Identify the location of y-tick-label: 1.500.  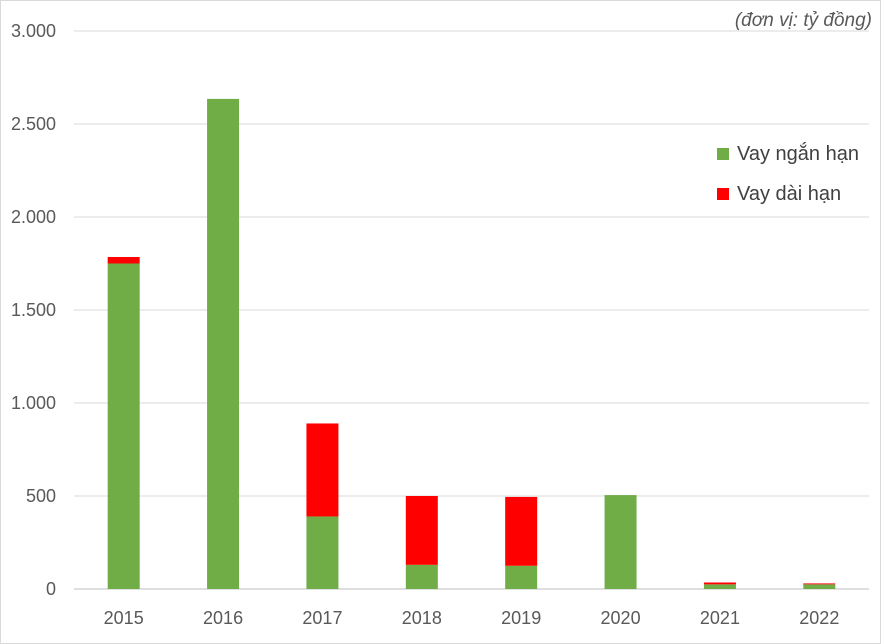
(33, 310).